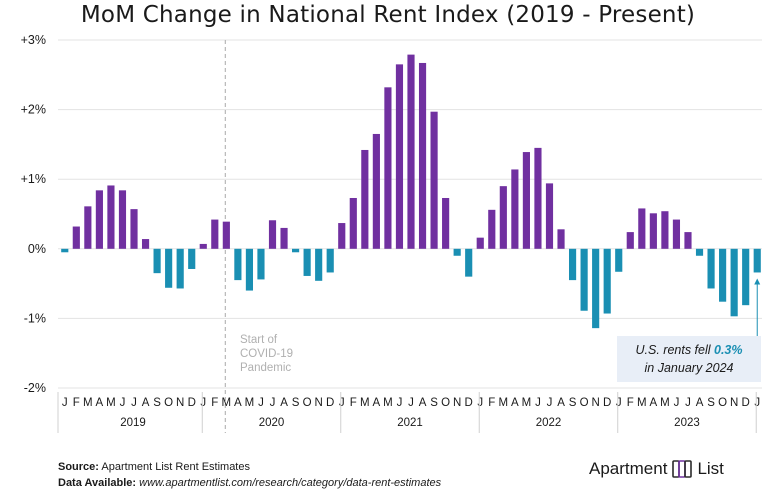  Describe the element at coordinates (272, 423) in the screenshot. I see `year-label: 2020` at that location.